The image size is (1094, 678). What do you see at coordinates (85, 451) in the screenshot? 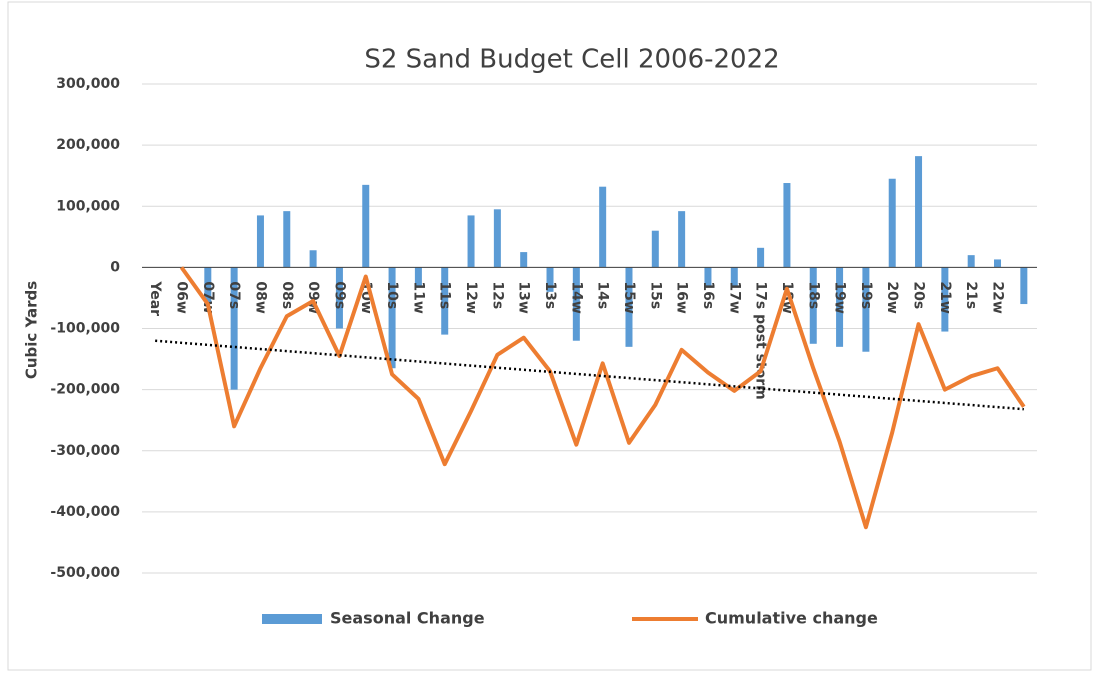
I see `y-tick-label: -300,000` at bounding box center [85, 451].